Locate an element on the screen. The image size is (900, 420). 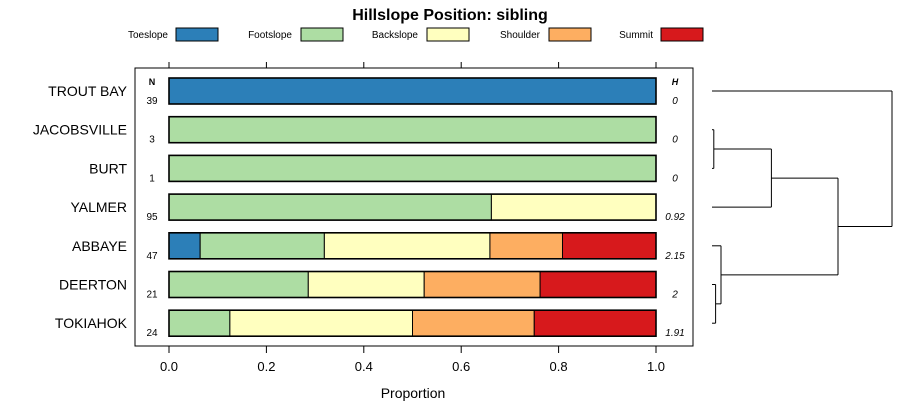
x-tick-label: 0.6 is located at coordinates (461, 366).